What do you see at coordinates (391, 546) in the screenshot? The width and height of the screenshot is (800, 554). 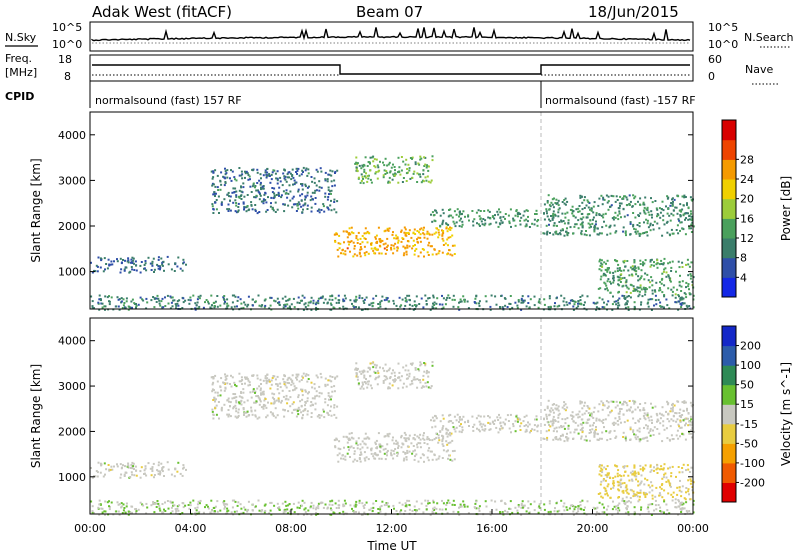 I see `time-xlabel: Time UT` at bounding box center [391, 546].